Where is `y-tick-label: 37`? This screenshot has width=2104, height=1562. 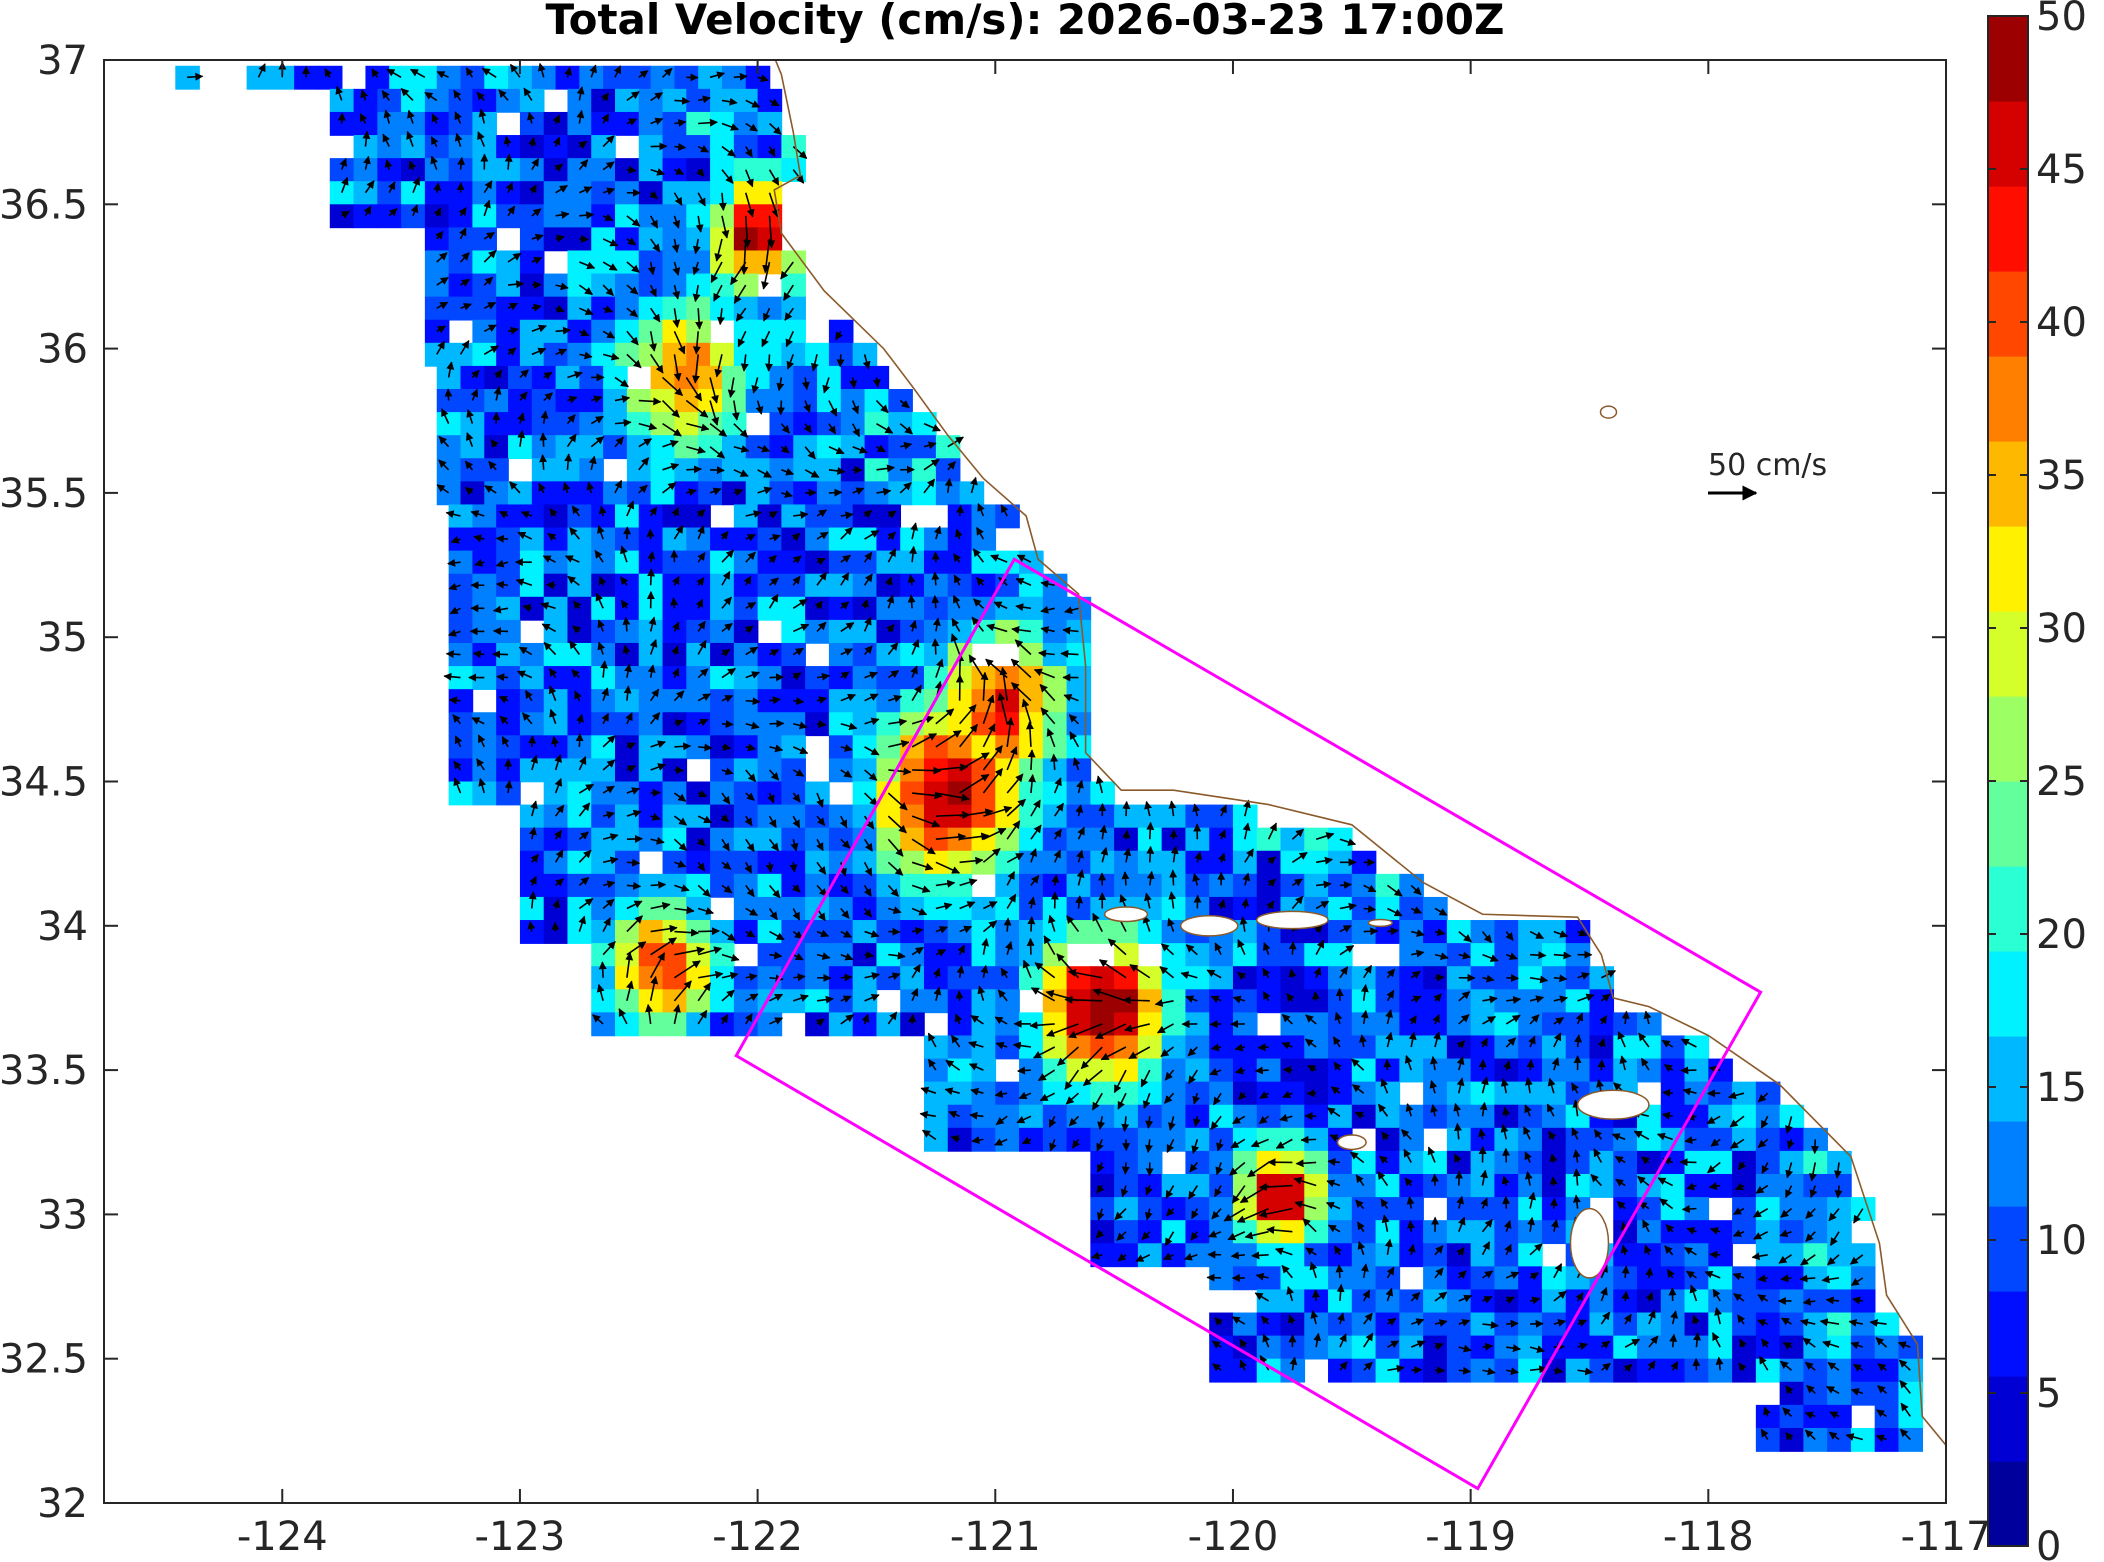 y-tick-label: 37 is located at coordinates (62, 61).